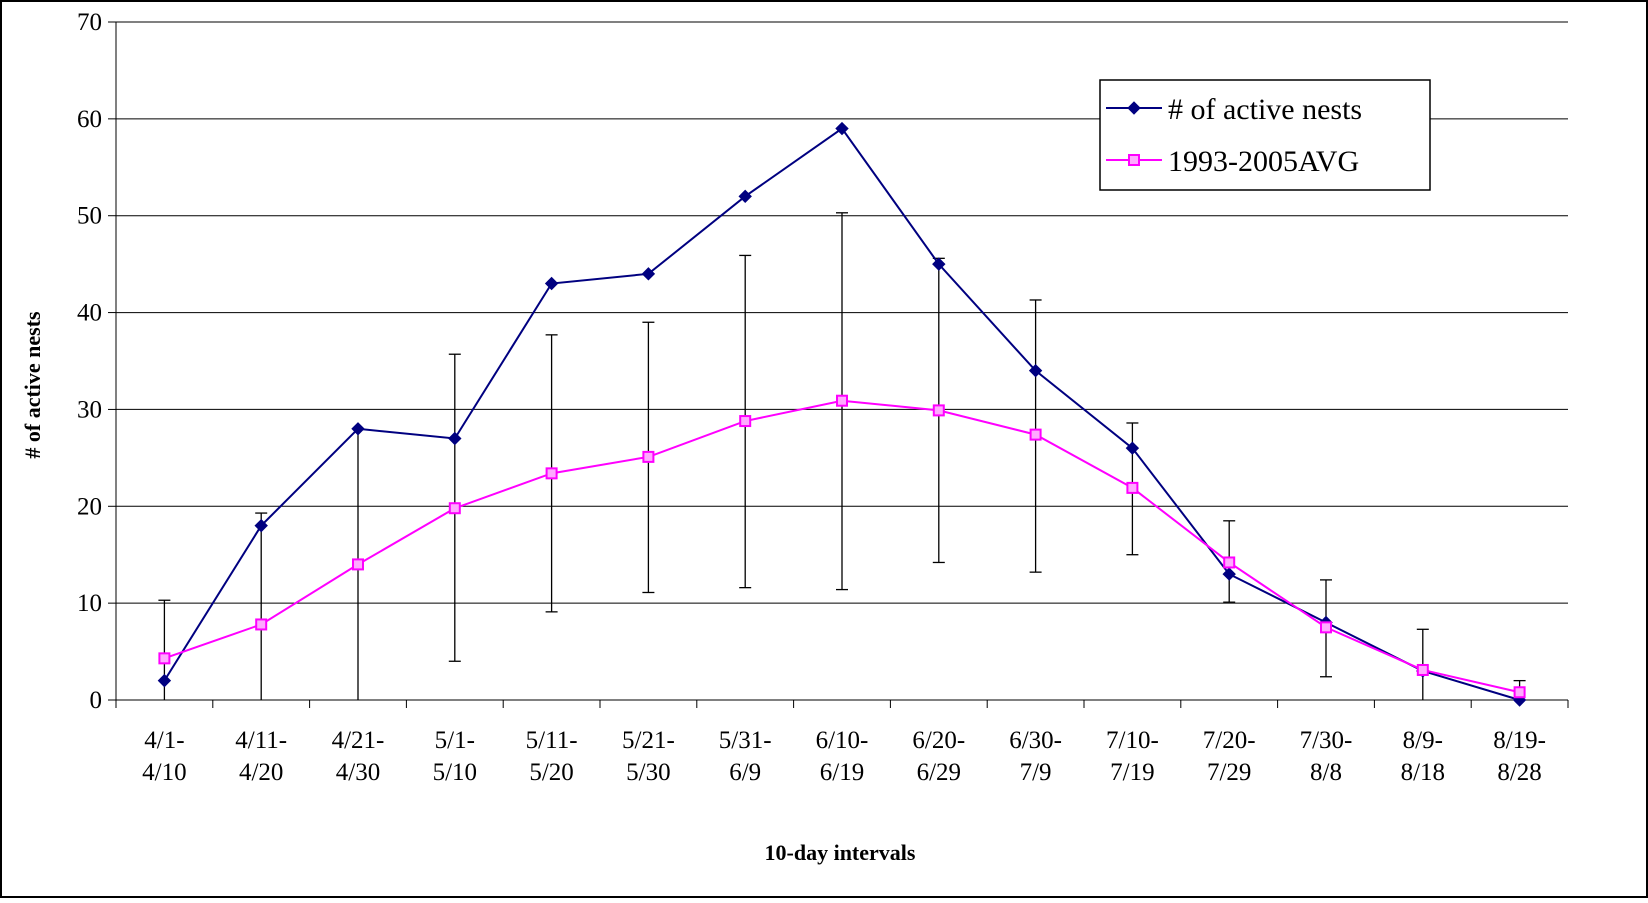 The image size is (1648, 903). I want to click on x-tick-label: 5/21-, so click(648, 740).